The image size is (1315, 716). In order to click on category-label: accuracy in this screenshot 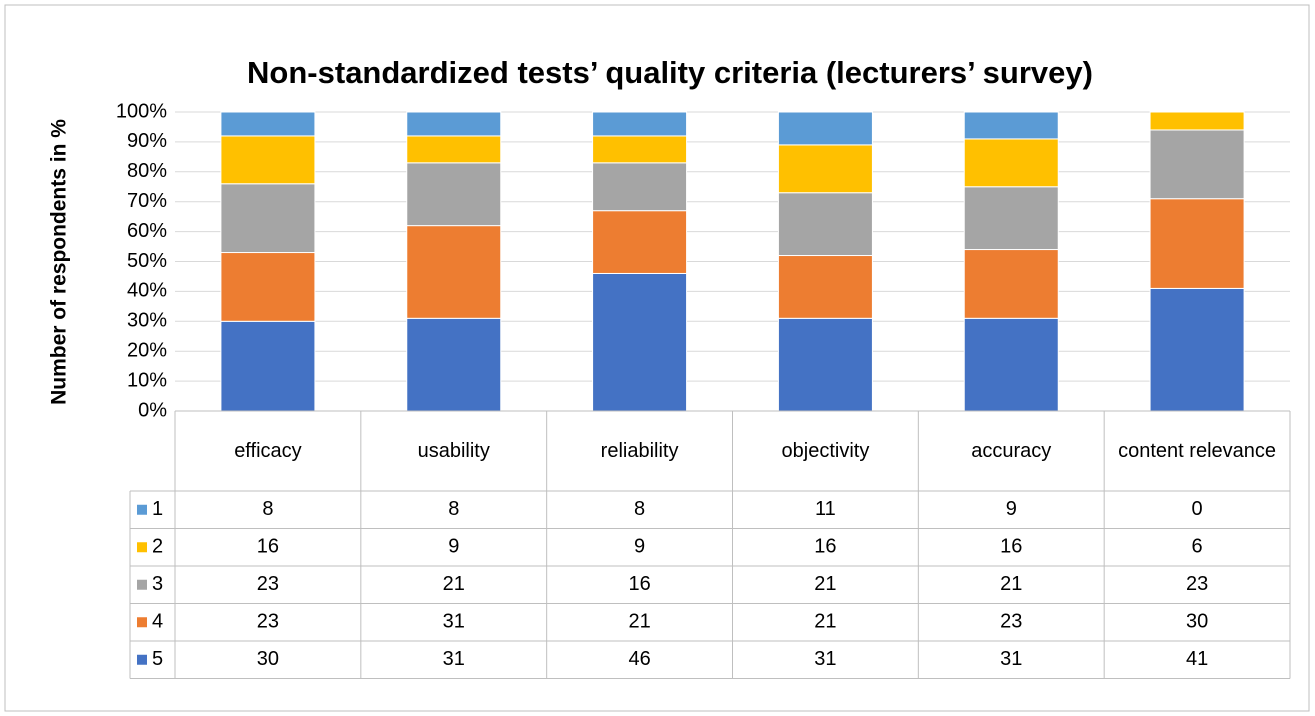, I will do `click(1011, 451)`.